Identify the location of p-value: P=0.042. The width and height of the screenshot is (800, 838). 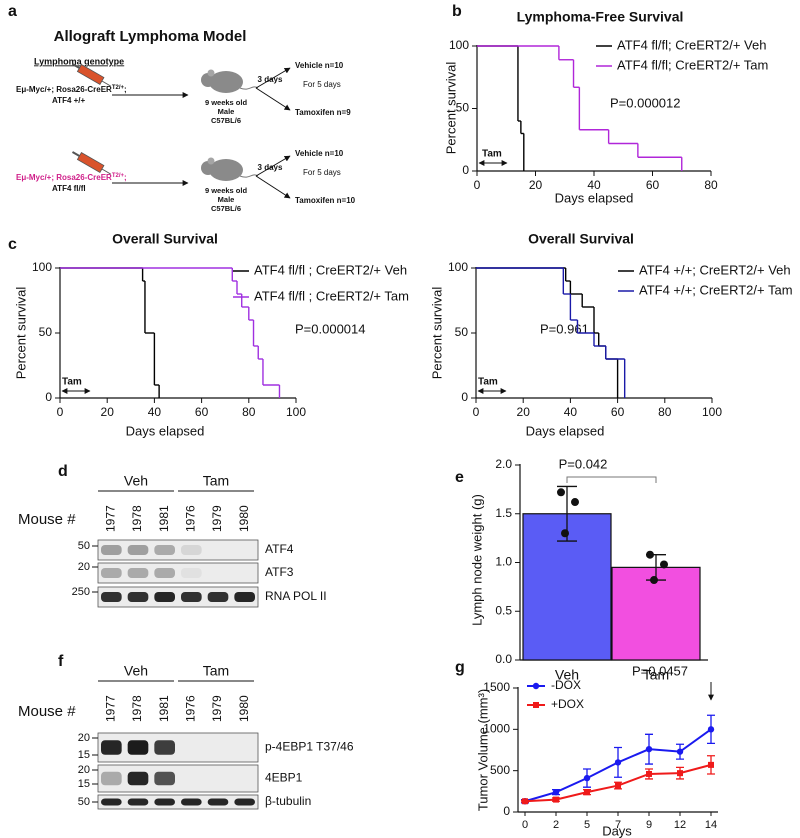
(583, 463).